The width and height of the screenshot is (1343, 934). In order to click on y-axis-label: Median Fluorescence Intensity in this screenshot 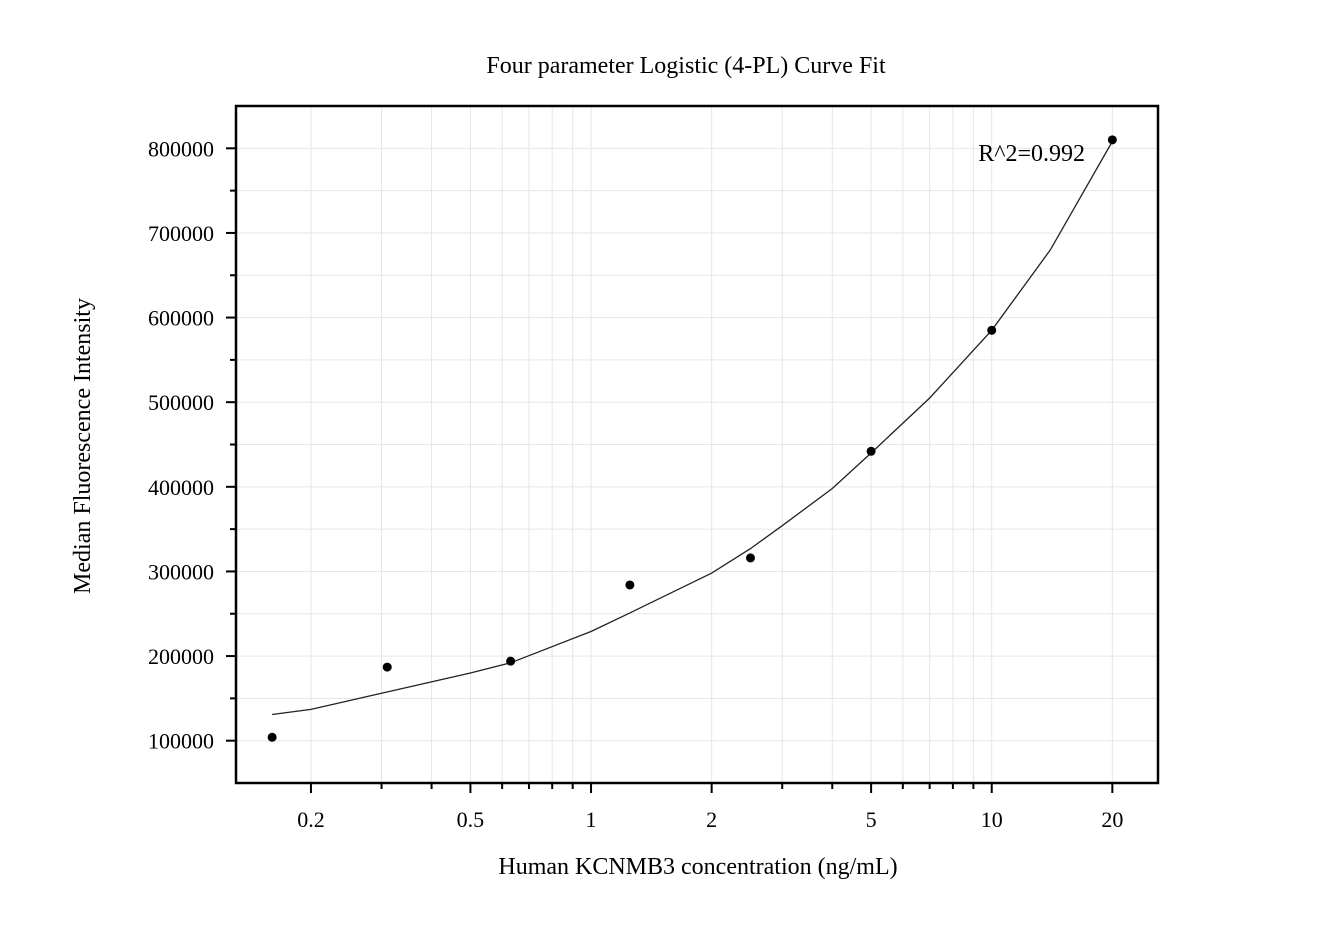, I will do `click(83, 446)`.